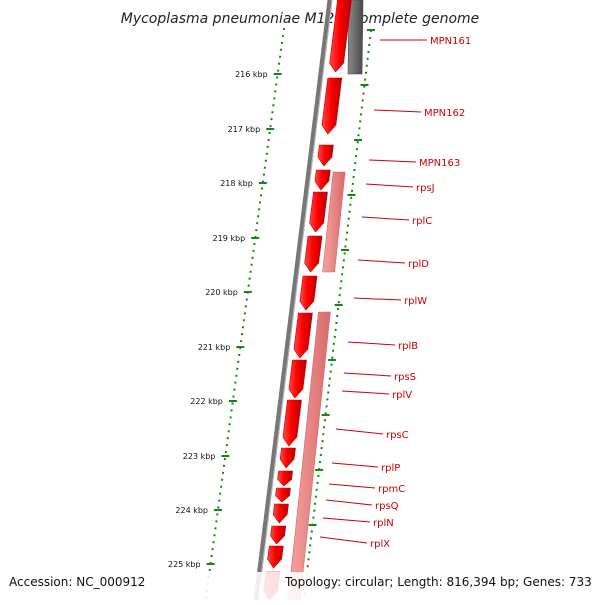 The height and width of the screenshot is (605, 600). I want to click on gene-label: rpsS, so click(405, 377).